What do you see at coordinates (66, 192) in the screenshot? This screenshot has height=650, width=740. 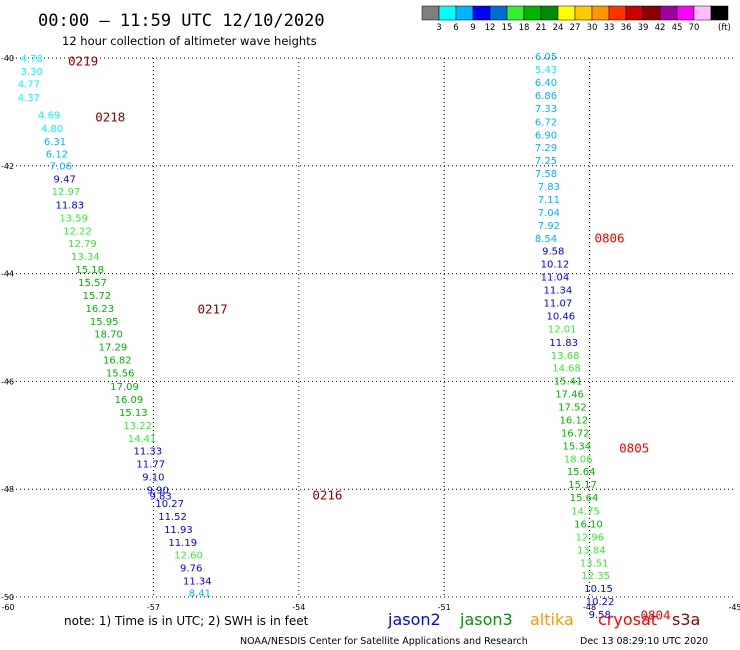 I see `swh-point: 12.97` at bounding box center [66, 192].